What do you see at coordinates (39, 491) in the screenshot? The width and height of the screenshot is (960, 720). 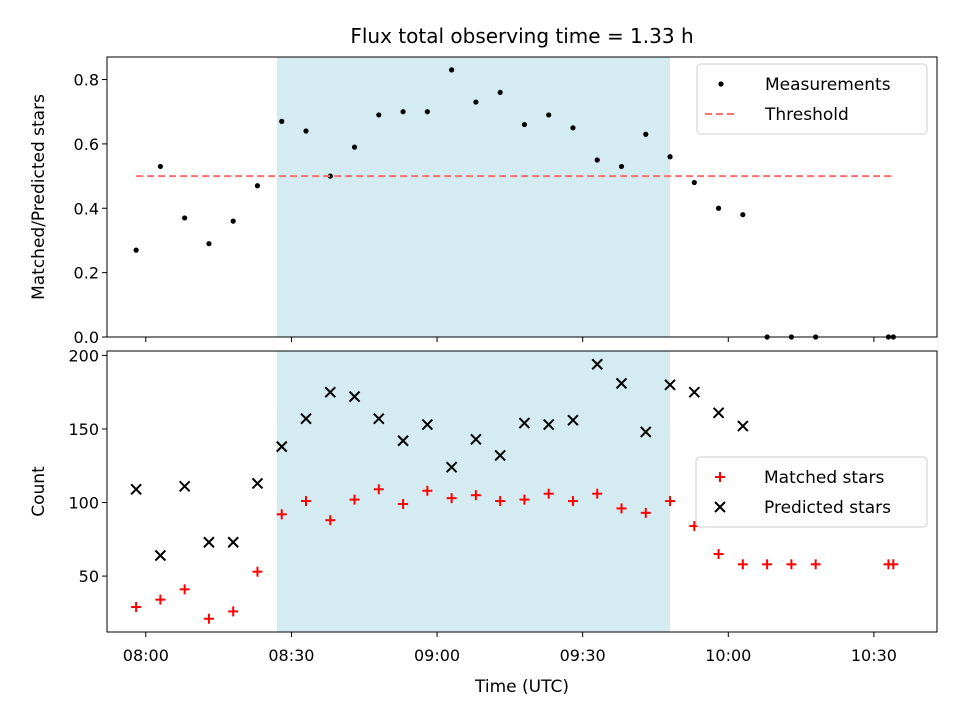 I see `y-axis-label: Count` at bounding box center [39, 491].